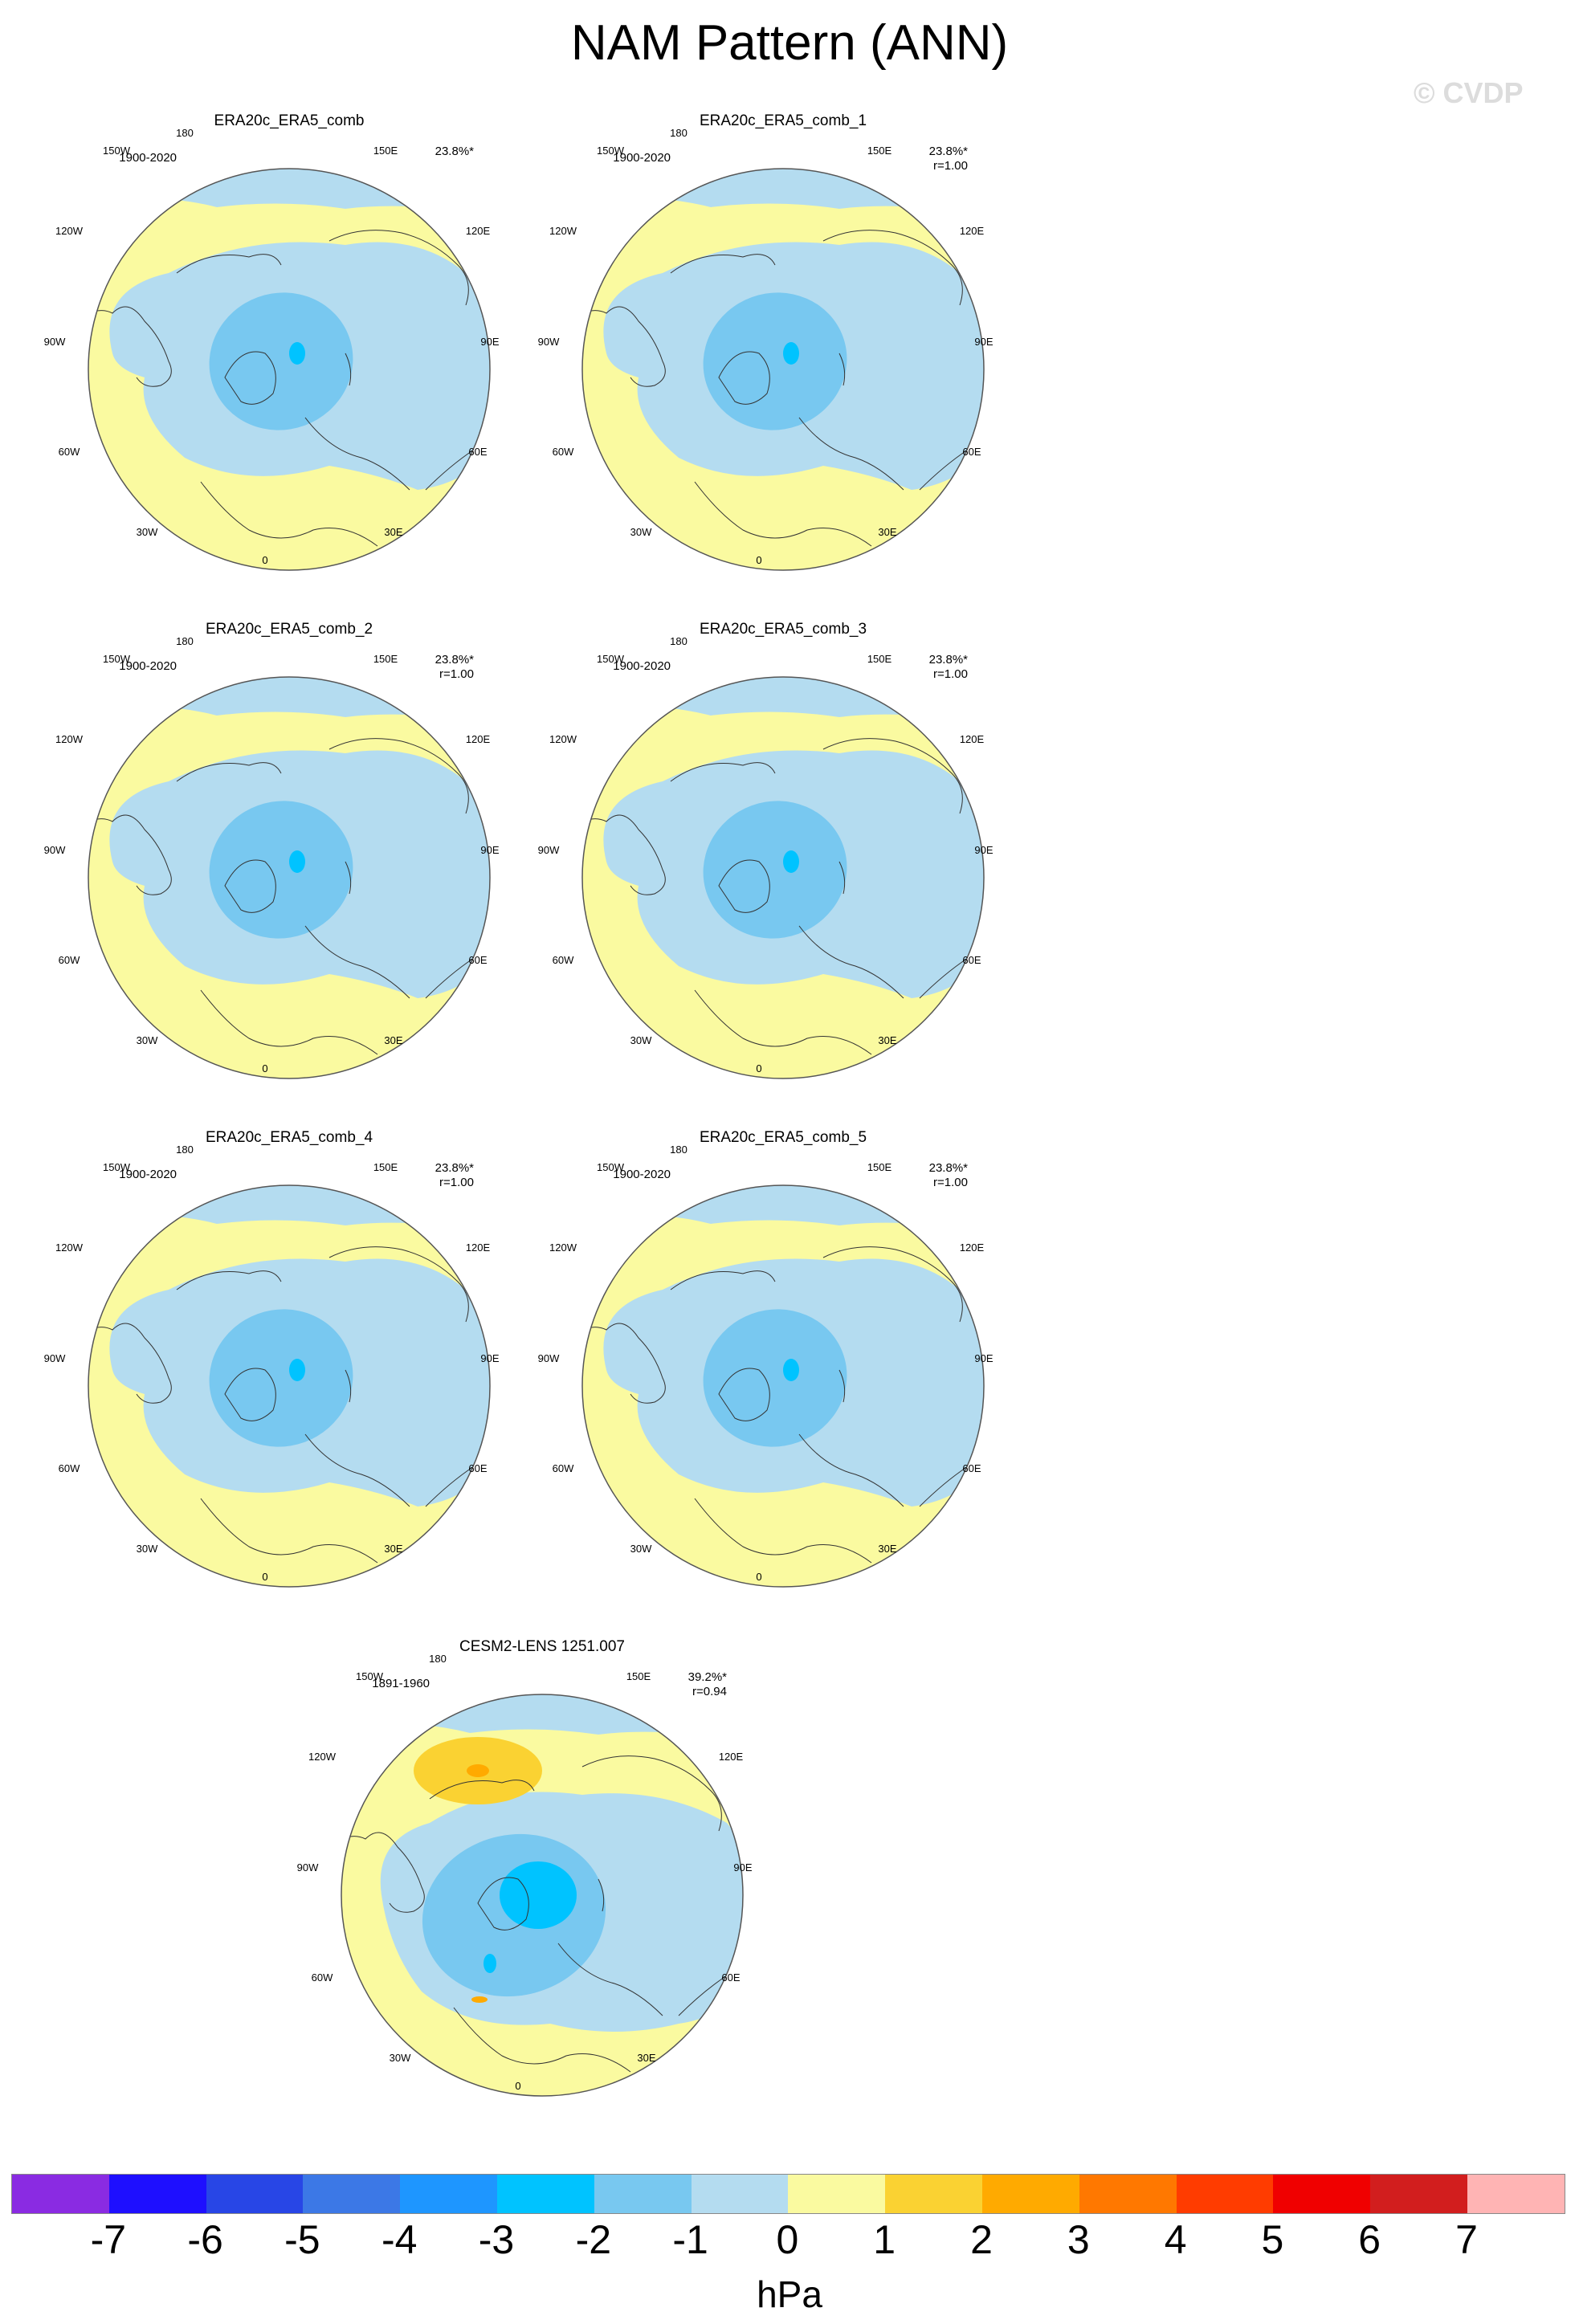 This screenshot has height=2324, width=1579. Describe the element at coordinates (759, 1577) in the screenshot. I see `lon-label-0: 0` at that location.